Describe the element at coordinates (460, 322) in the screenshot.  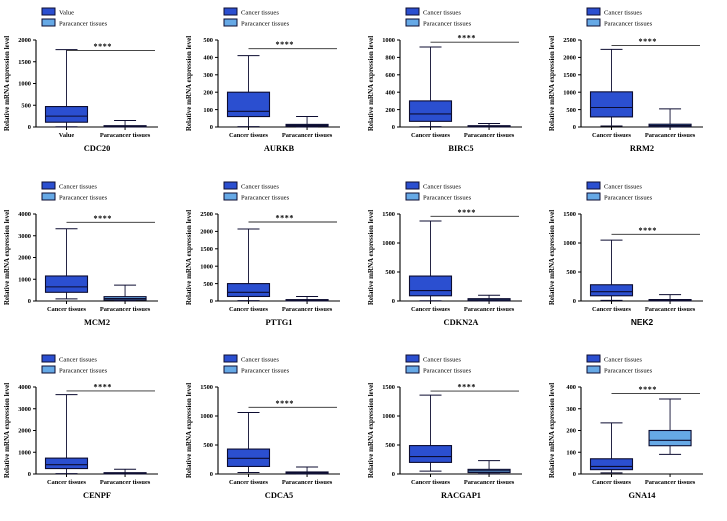
I see `plot-title: CDKN2A` at that location.